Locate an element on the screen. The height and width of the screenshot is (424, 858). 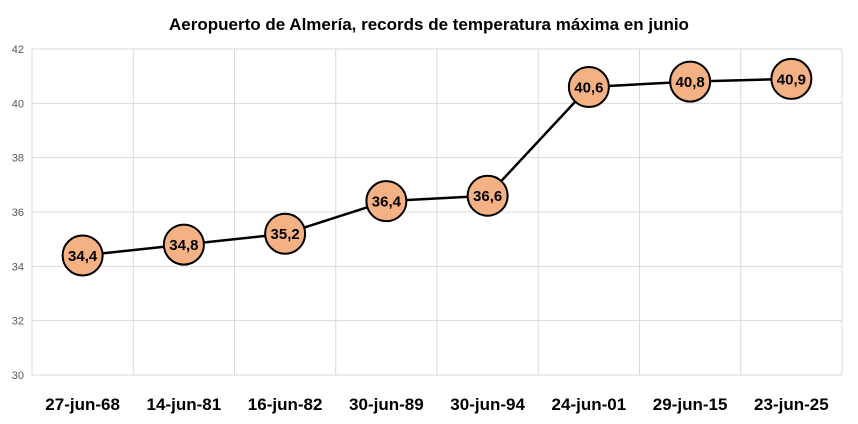
data-label-3: 36,4 is located at coordinates (387, 202).